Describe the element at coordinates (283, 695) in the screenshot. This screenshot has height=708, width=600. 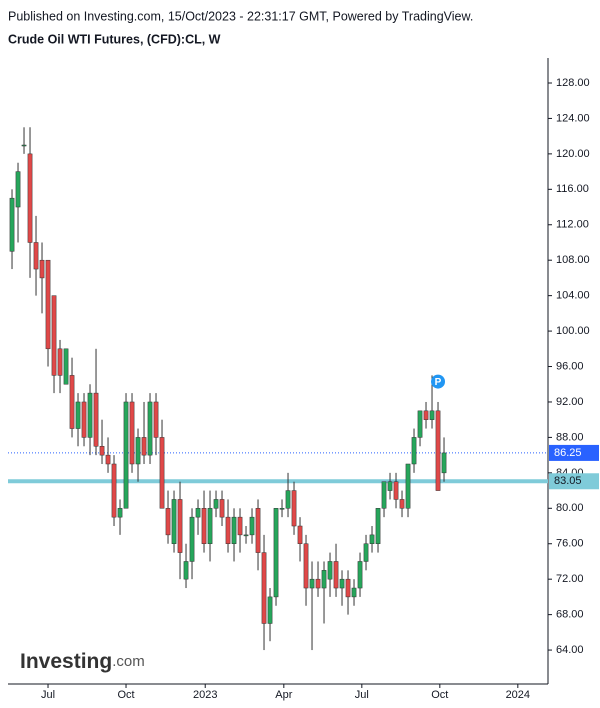
I see `x-tick-label: Apr` at that location.